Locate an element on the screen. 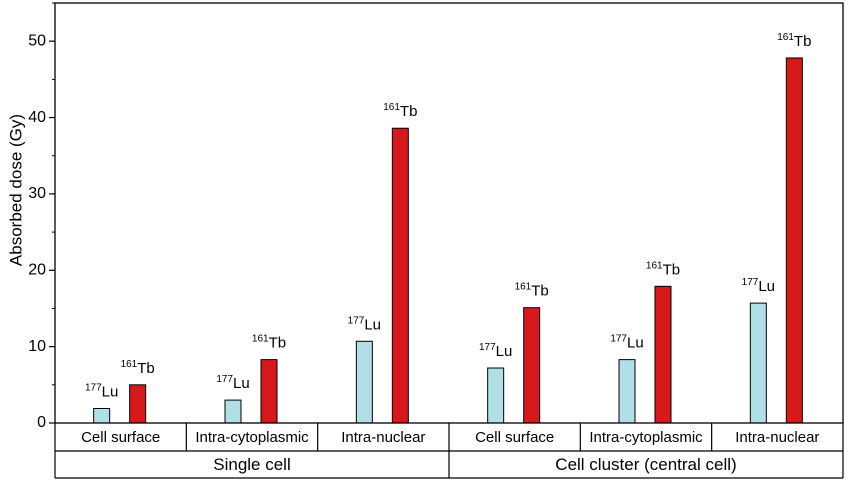  y-tick-label: 40 is located at coordinates (37, 117).